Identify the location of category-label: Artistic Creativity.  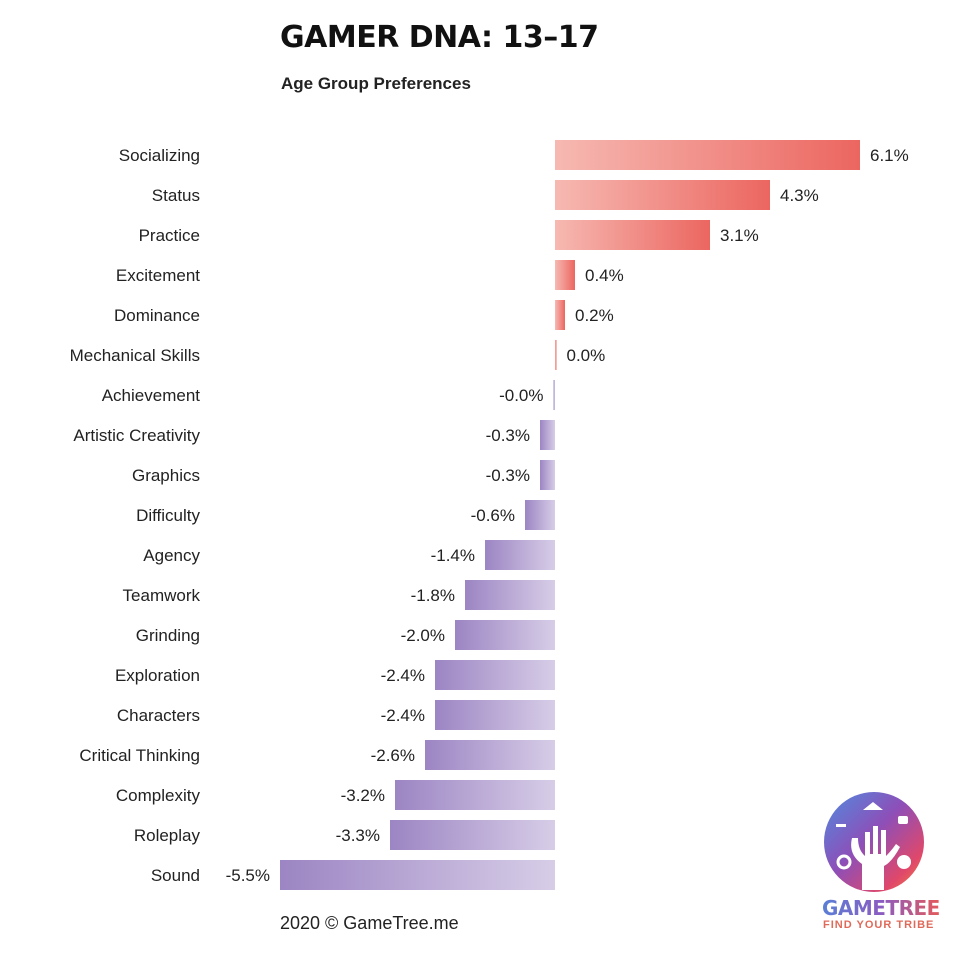
(136, 435).